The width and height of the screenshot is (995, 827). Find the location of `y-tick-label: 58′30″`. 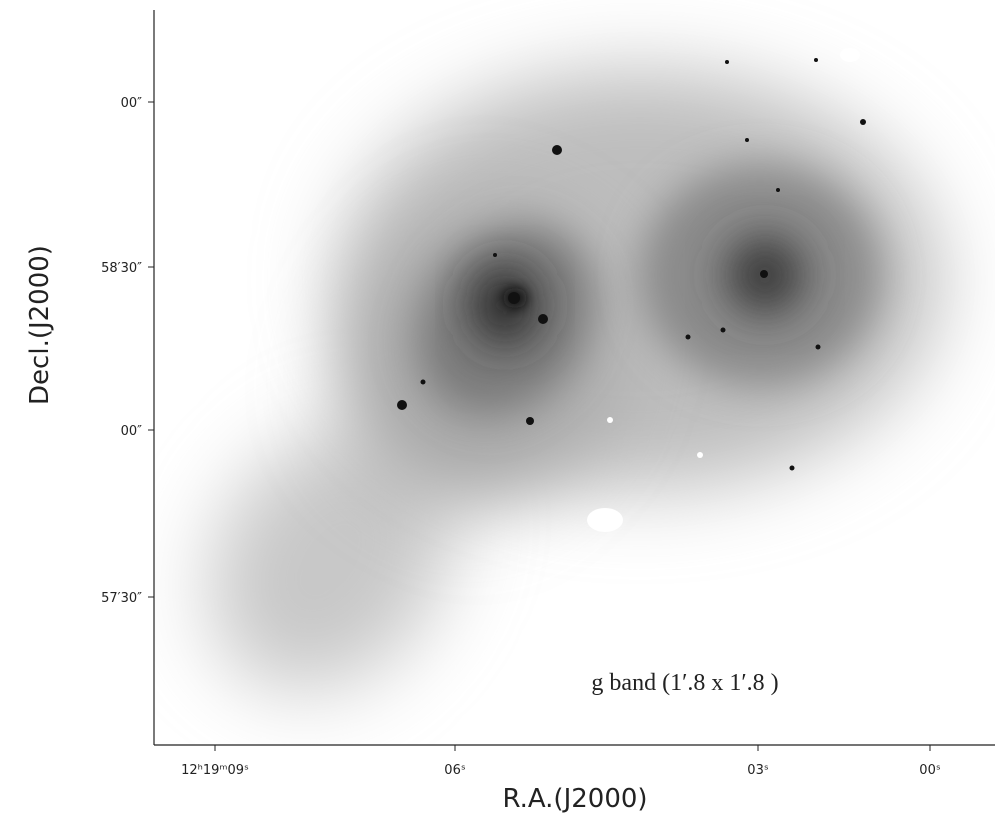

y-tick-label: 58′30″ is located at coordinates (121, 268).